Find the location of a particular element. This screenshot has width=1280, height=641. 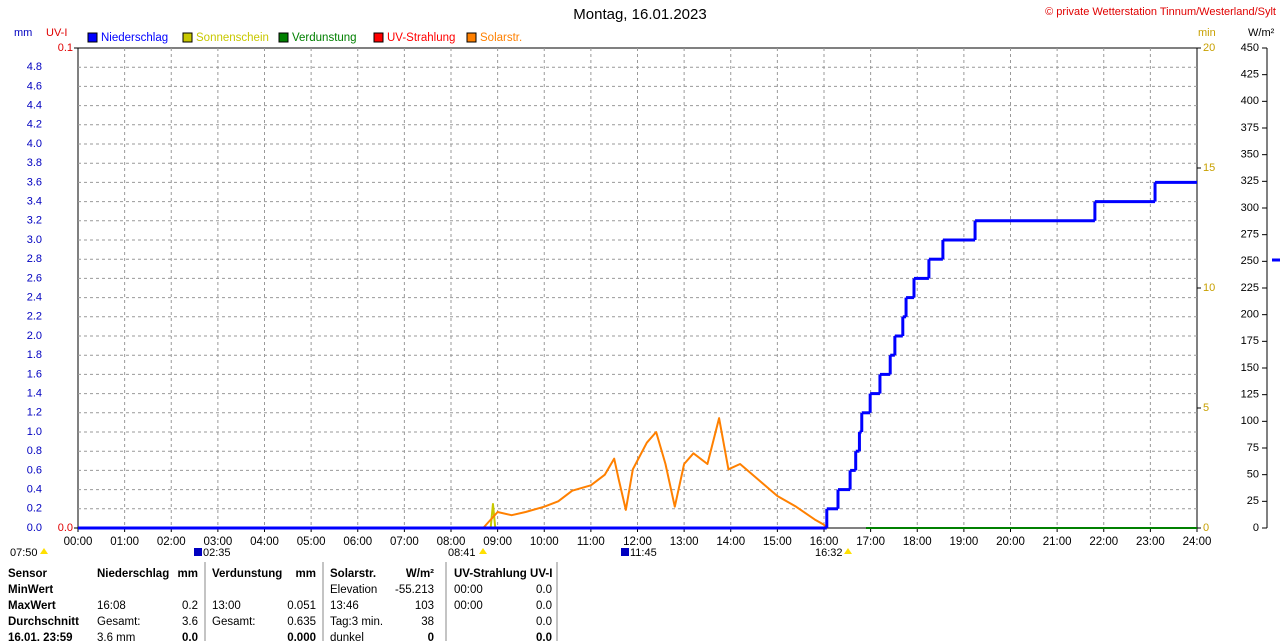

y-tick-label: 4.6 is located at coordinates (34, 86).